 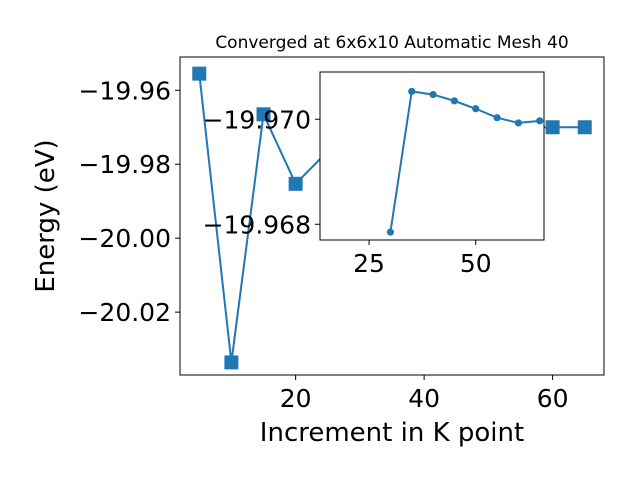 What do you see at coordinates (124, 238) in the screenshot?
I see `main-y-tick-label: −20.00` at bounding box center [124, 238].